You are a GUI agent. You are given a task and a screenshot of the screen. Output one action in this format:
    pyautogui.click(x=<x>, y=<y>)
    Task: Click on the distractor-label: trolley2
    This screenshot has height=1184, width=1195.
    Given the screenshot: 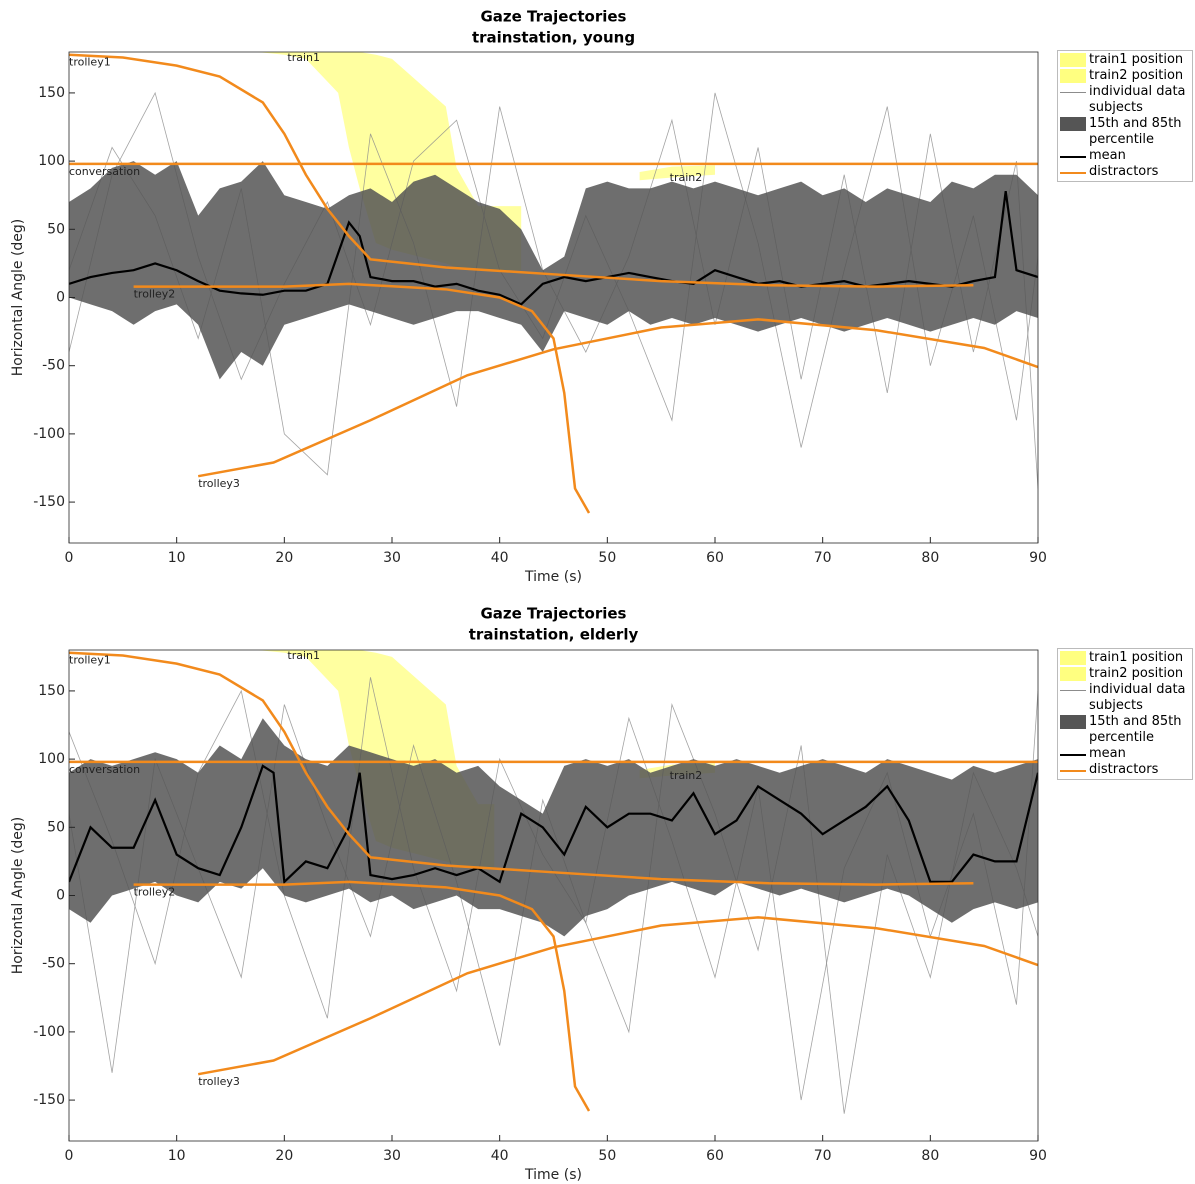 What is the action you would take?
    pyautogui.click(x=155, y=294)
    